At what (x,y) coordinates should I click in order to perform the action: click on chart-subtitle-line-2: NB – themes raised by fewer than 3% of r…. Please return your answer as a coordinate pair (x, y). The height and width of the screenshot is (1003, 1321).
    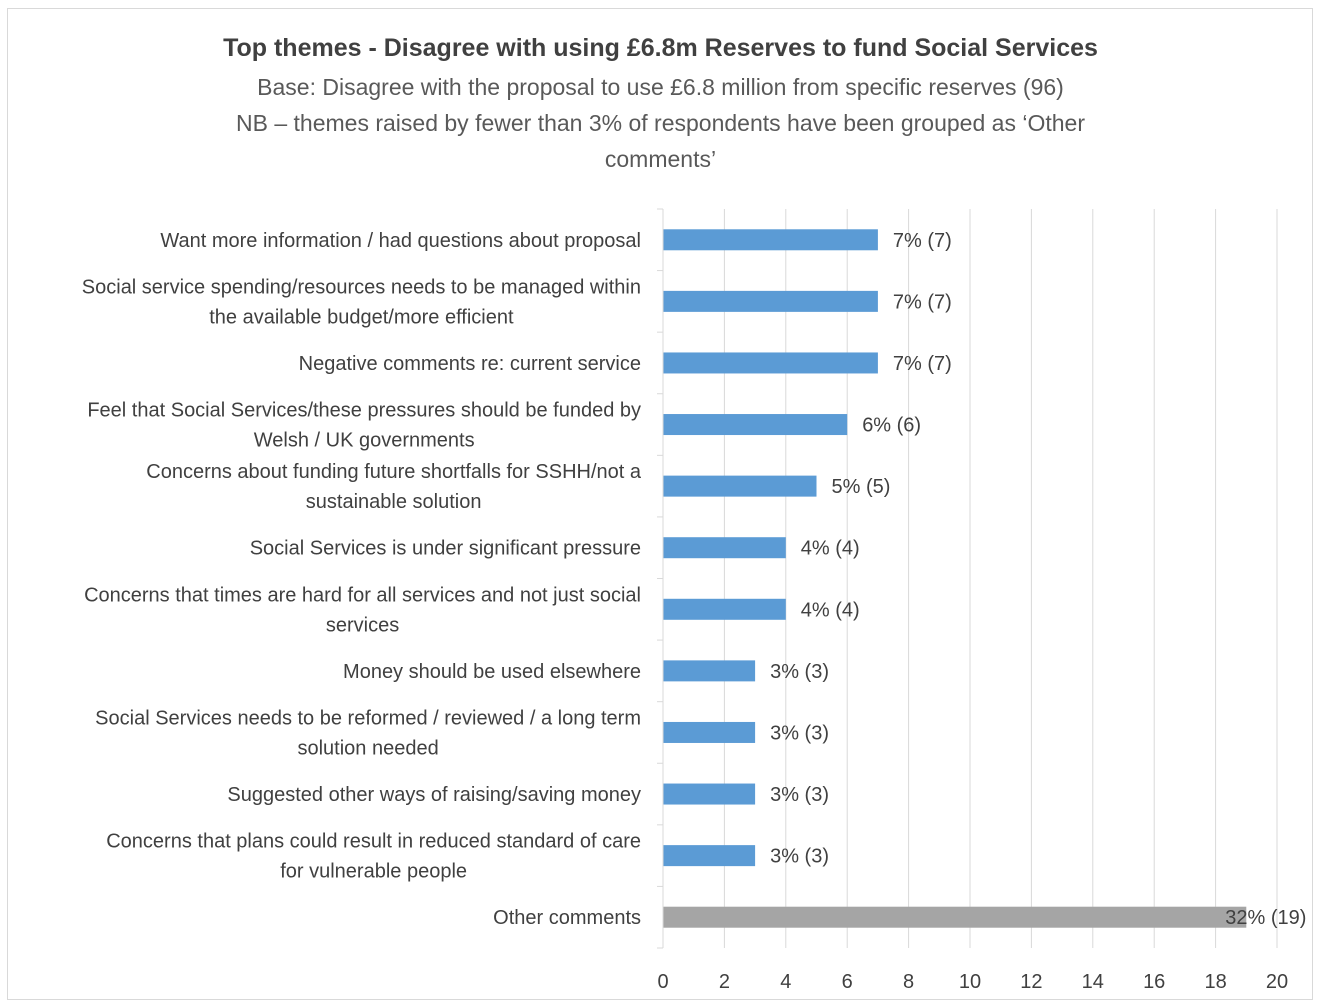
    Looking at the image, I should click on (660, 123).